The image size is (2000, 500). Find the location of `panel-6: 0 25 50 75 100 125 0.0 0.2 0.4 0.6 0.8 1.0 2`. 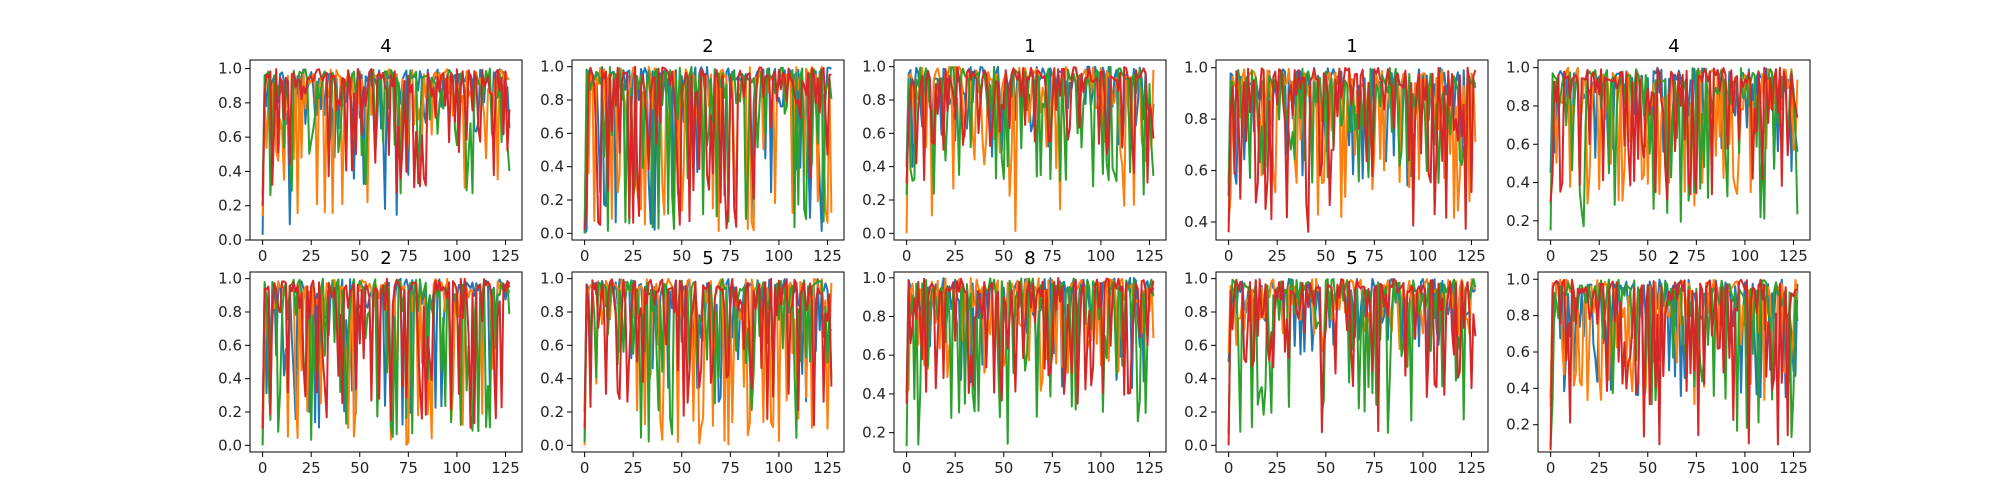

panel-6: 0 25 50 75 100 125 0.0 0.2 0.4 0.6 0.8 1.0 2 is located at coordinates (370, 362).